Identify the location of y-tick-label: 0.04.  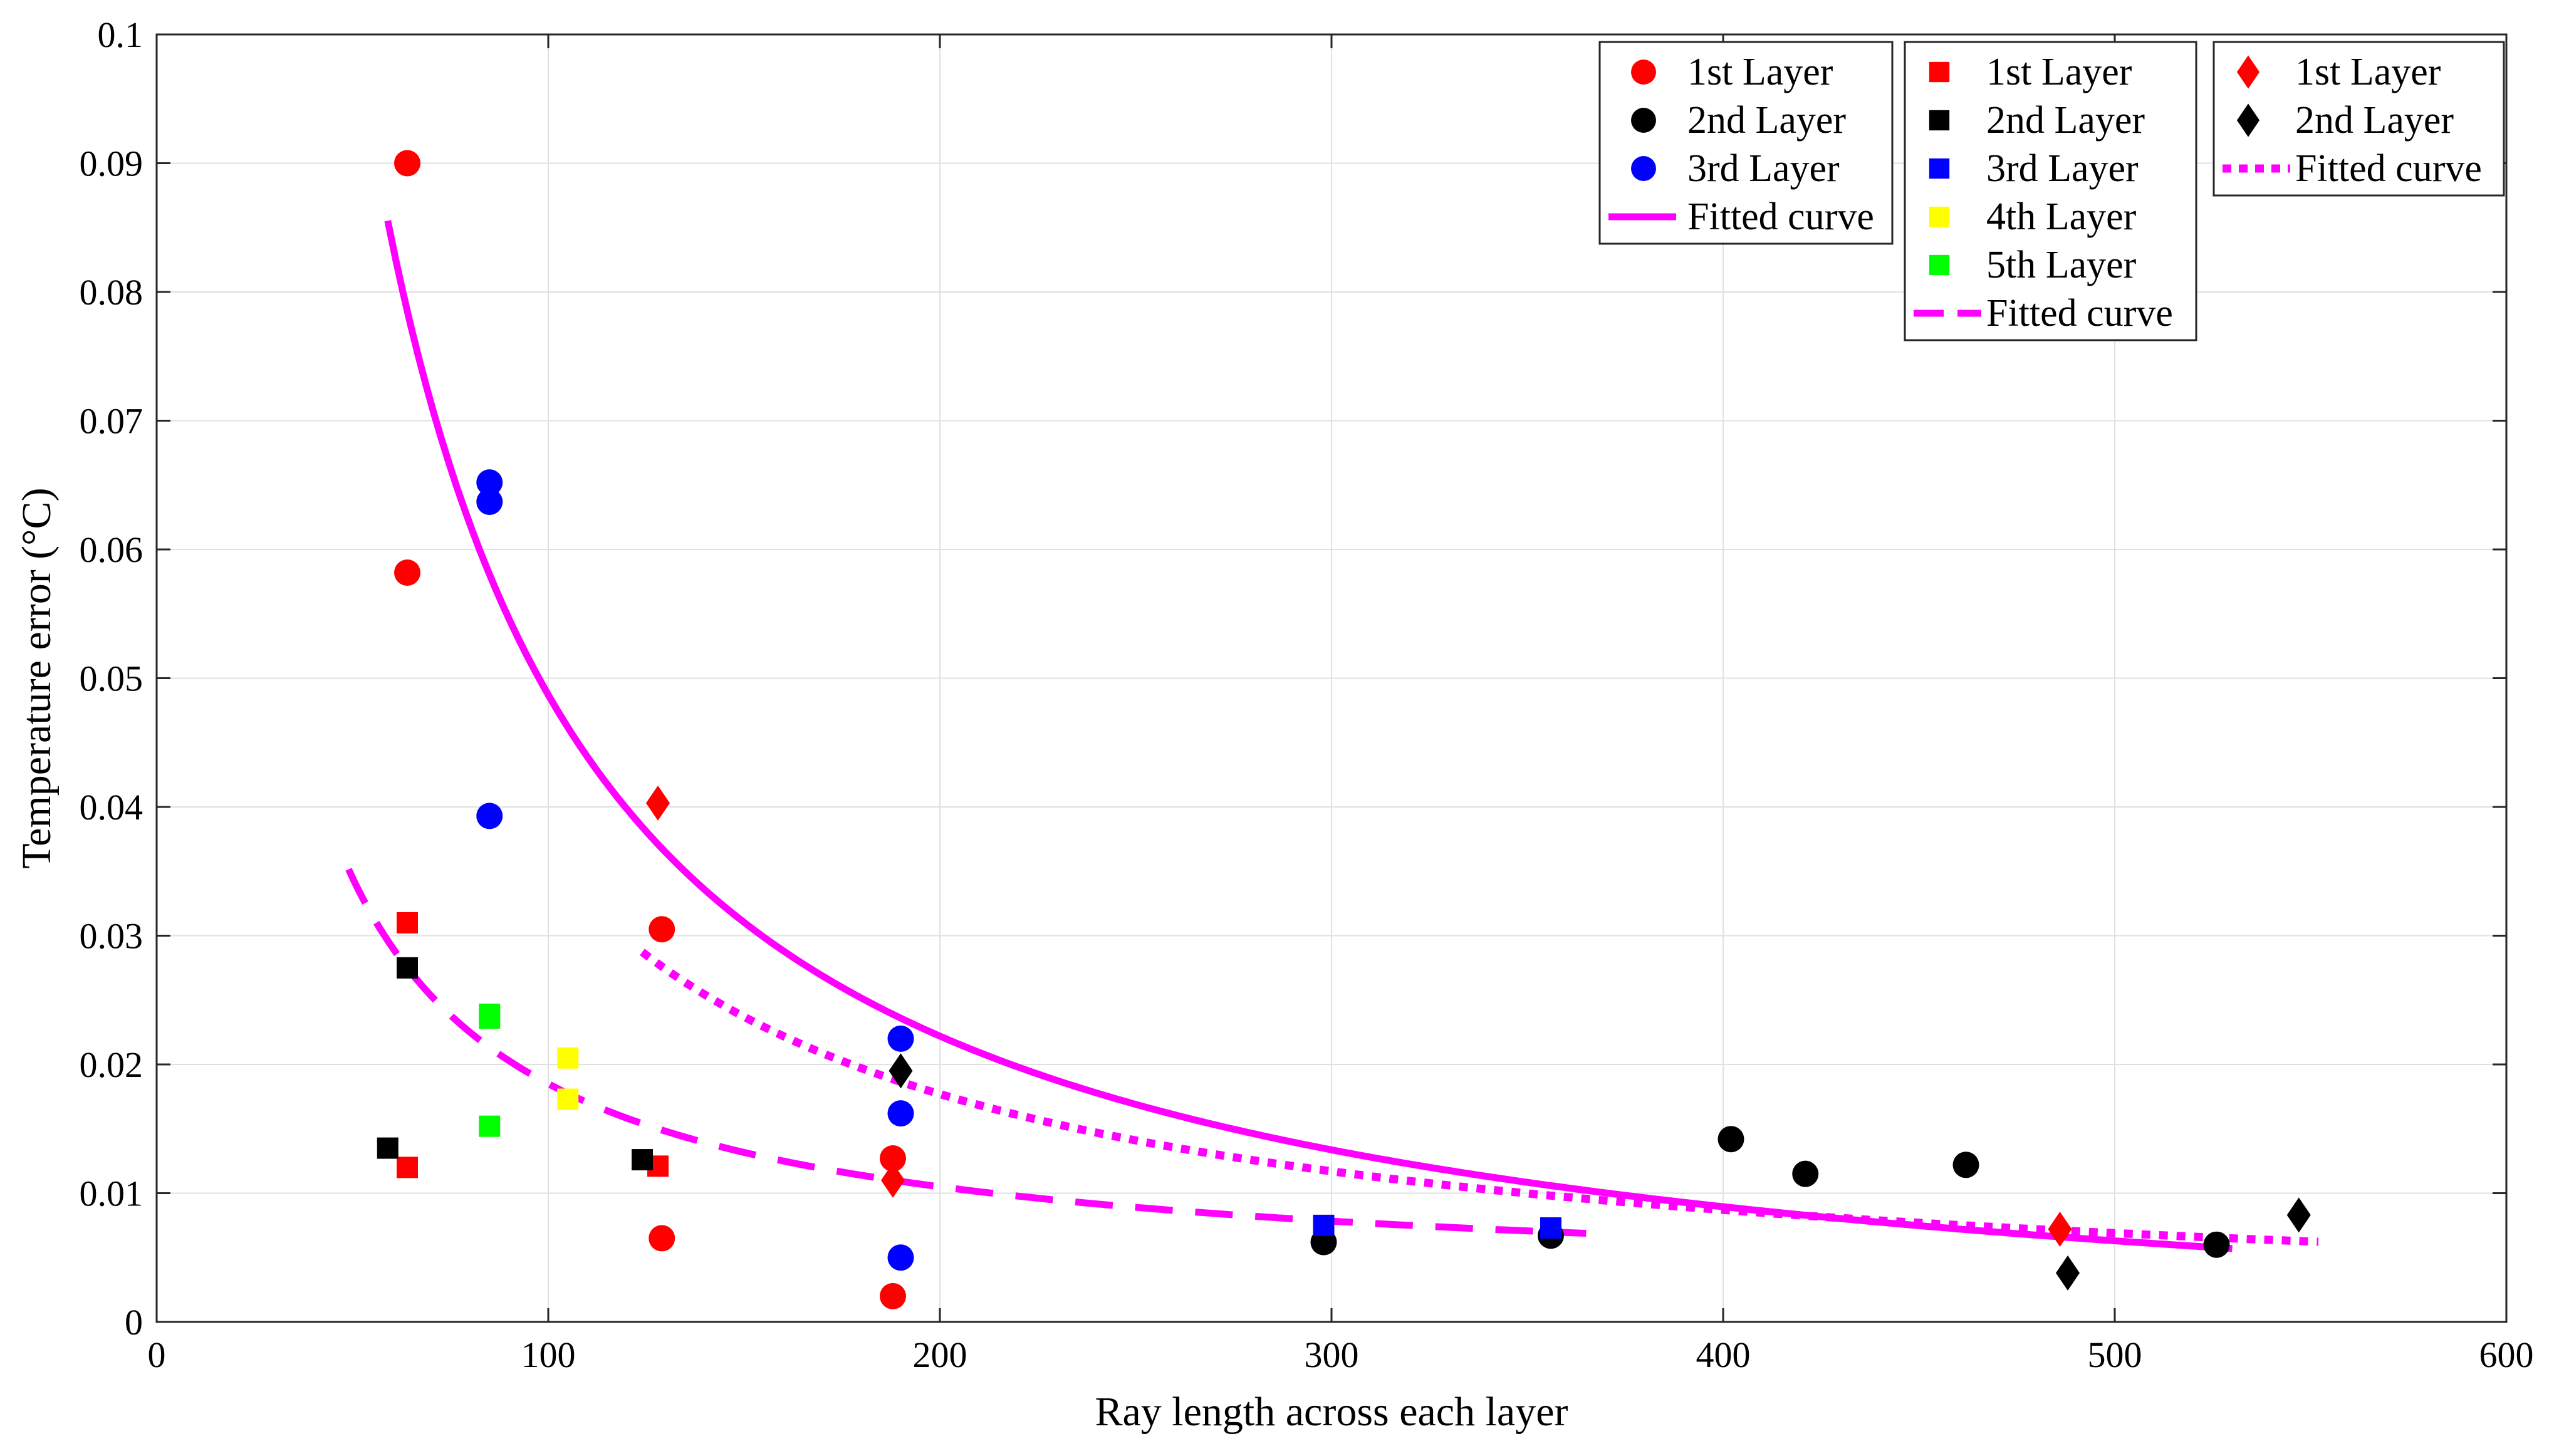
(112, 808).